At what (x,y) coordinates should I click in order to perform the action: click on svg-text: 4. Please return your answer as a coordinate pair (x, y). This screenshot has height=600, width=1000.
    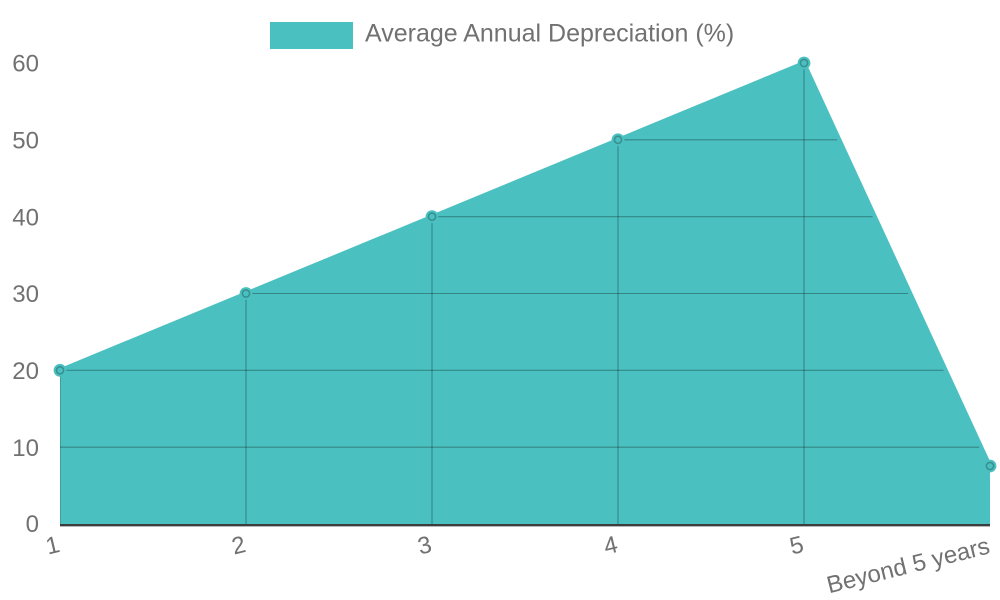
    Looking at the image, I should click on (610, 545).